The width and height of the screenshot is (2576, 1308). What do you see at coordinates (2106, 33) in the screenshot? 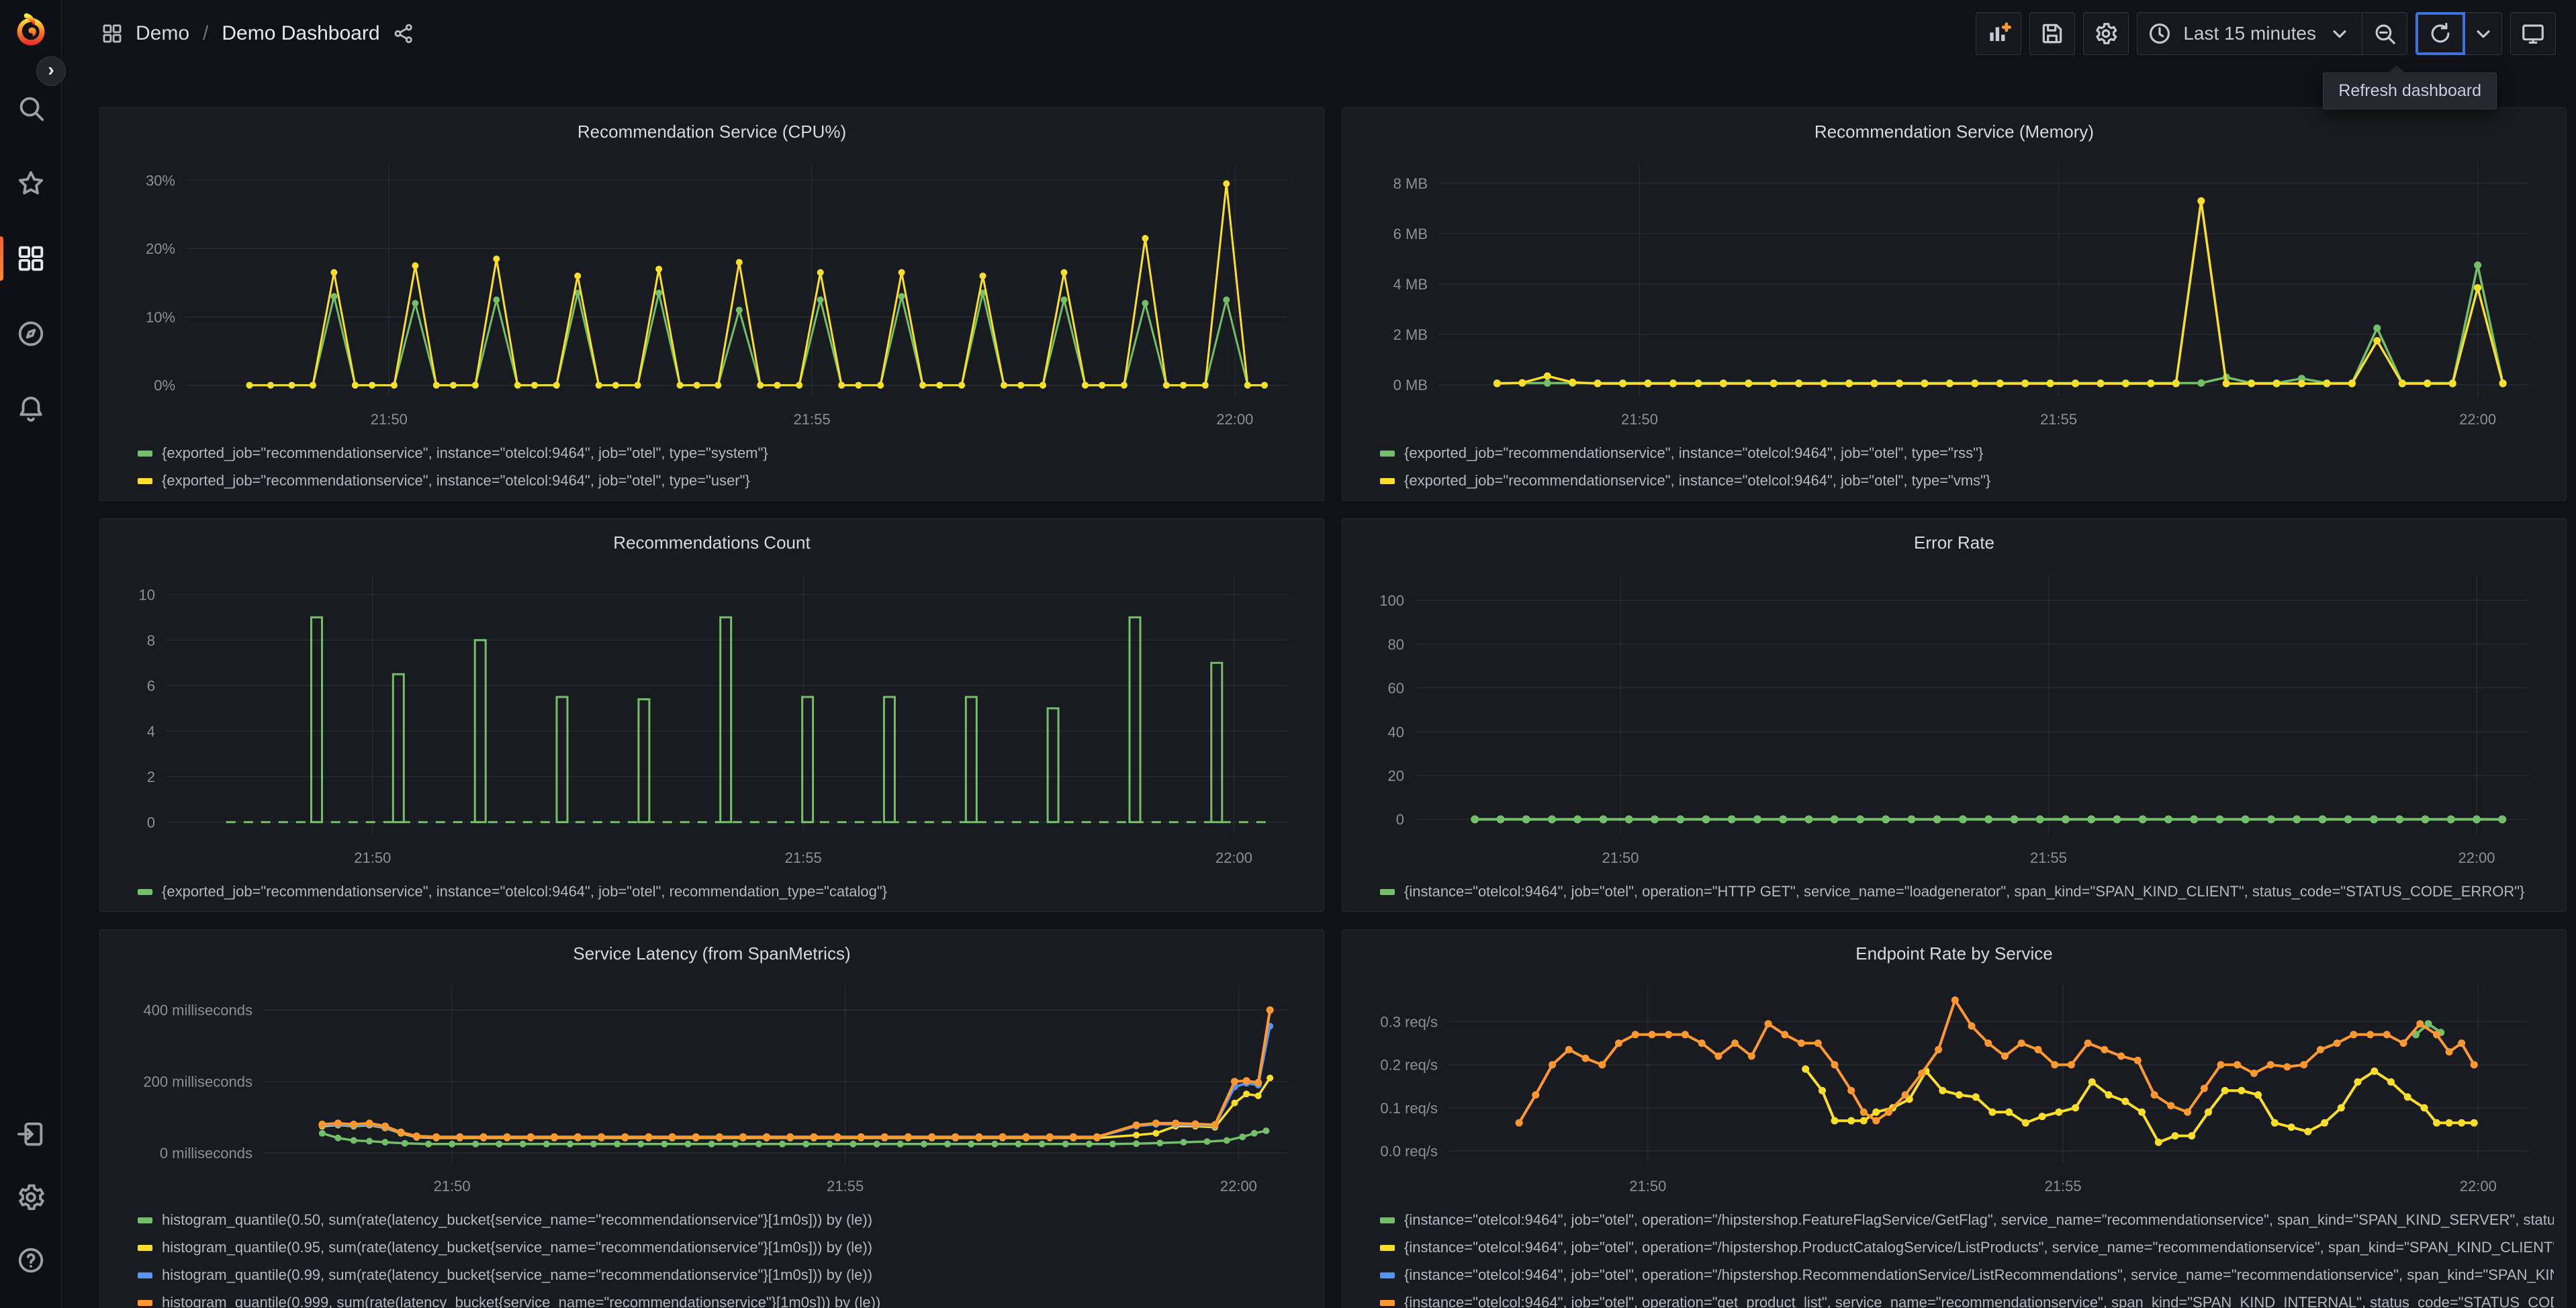
I see `dashboard-settings-button` at bounding box center [2106, 33].